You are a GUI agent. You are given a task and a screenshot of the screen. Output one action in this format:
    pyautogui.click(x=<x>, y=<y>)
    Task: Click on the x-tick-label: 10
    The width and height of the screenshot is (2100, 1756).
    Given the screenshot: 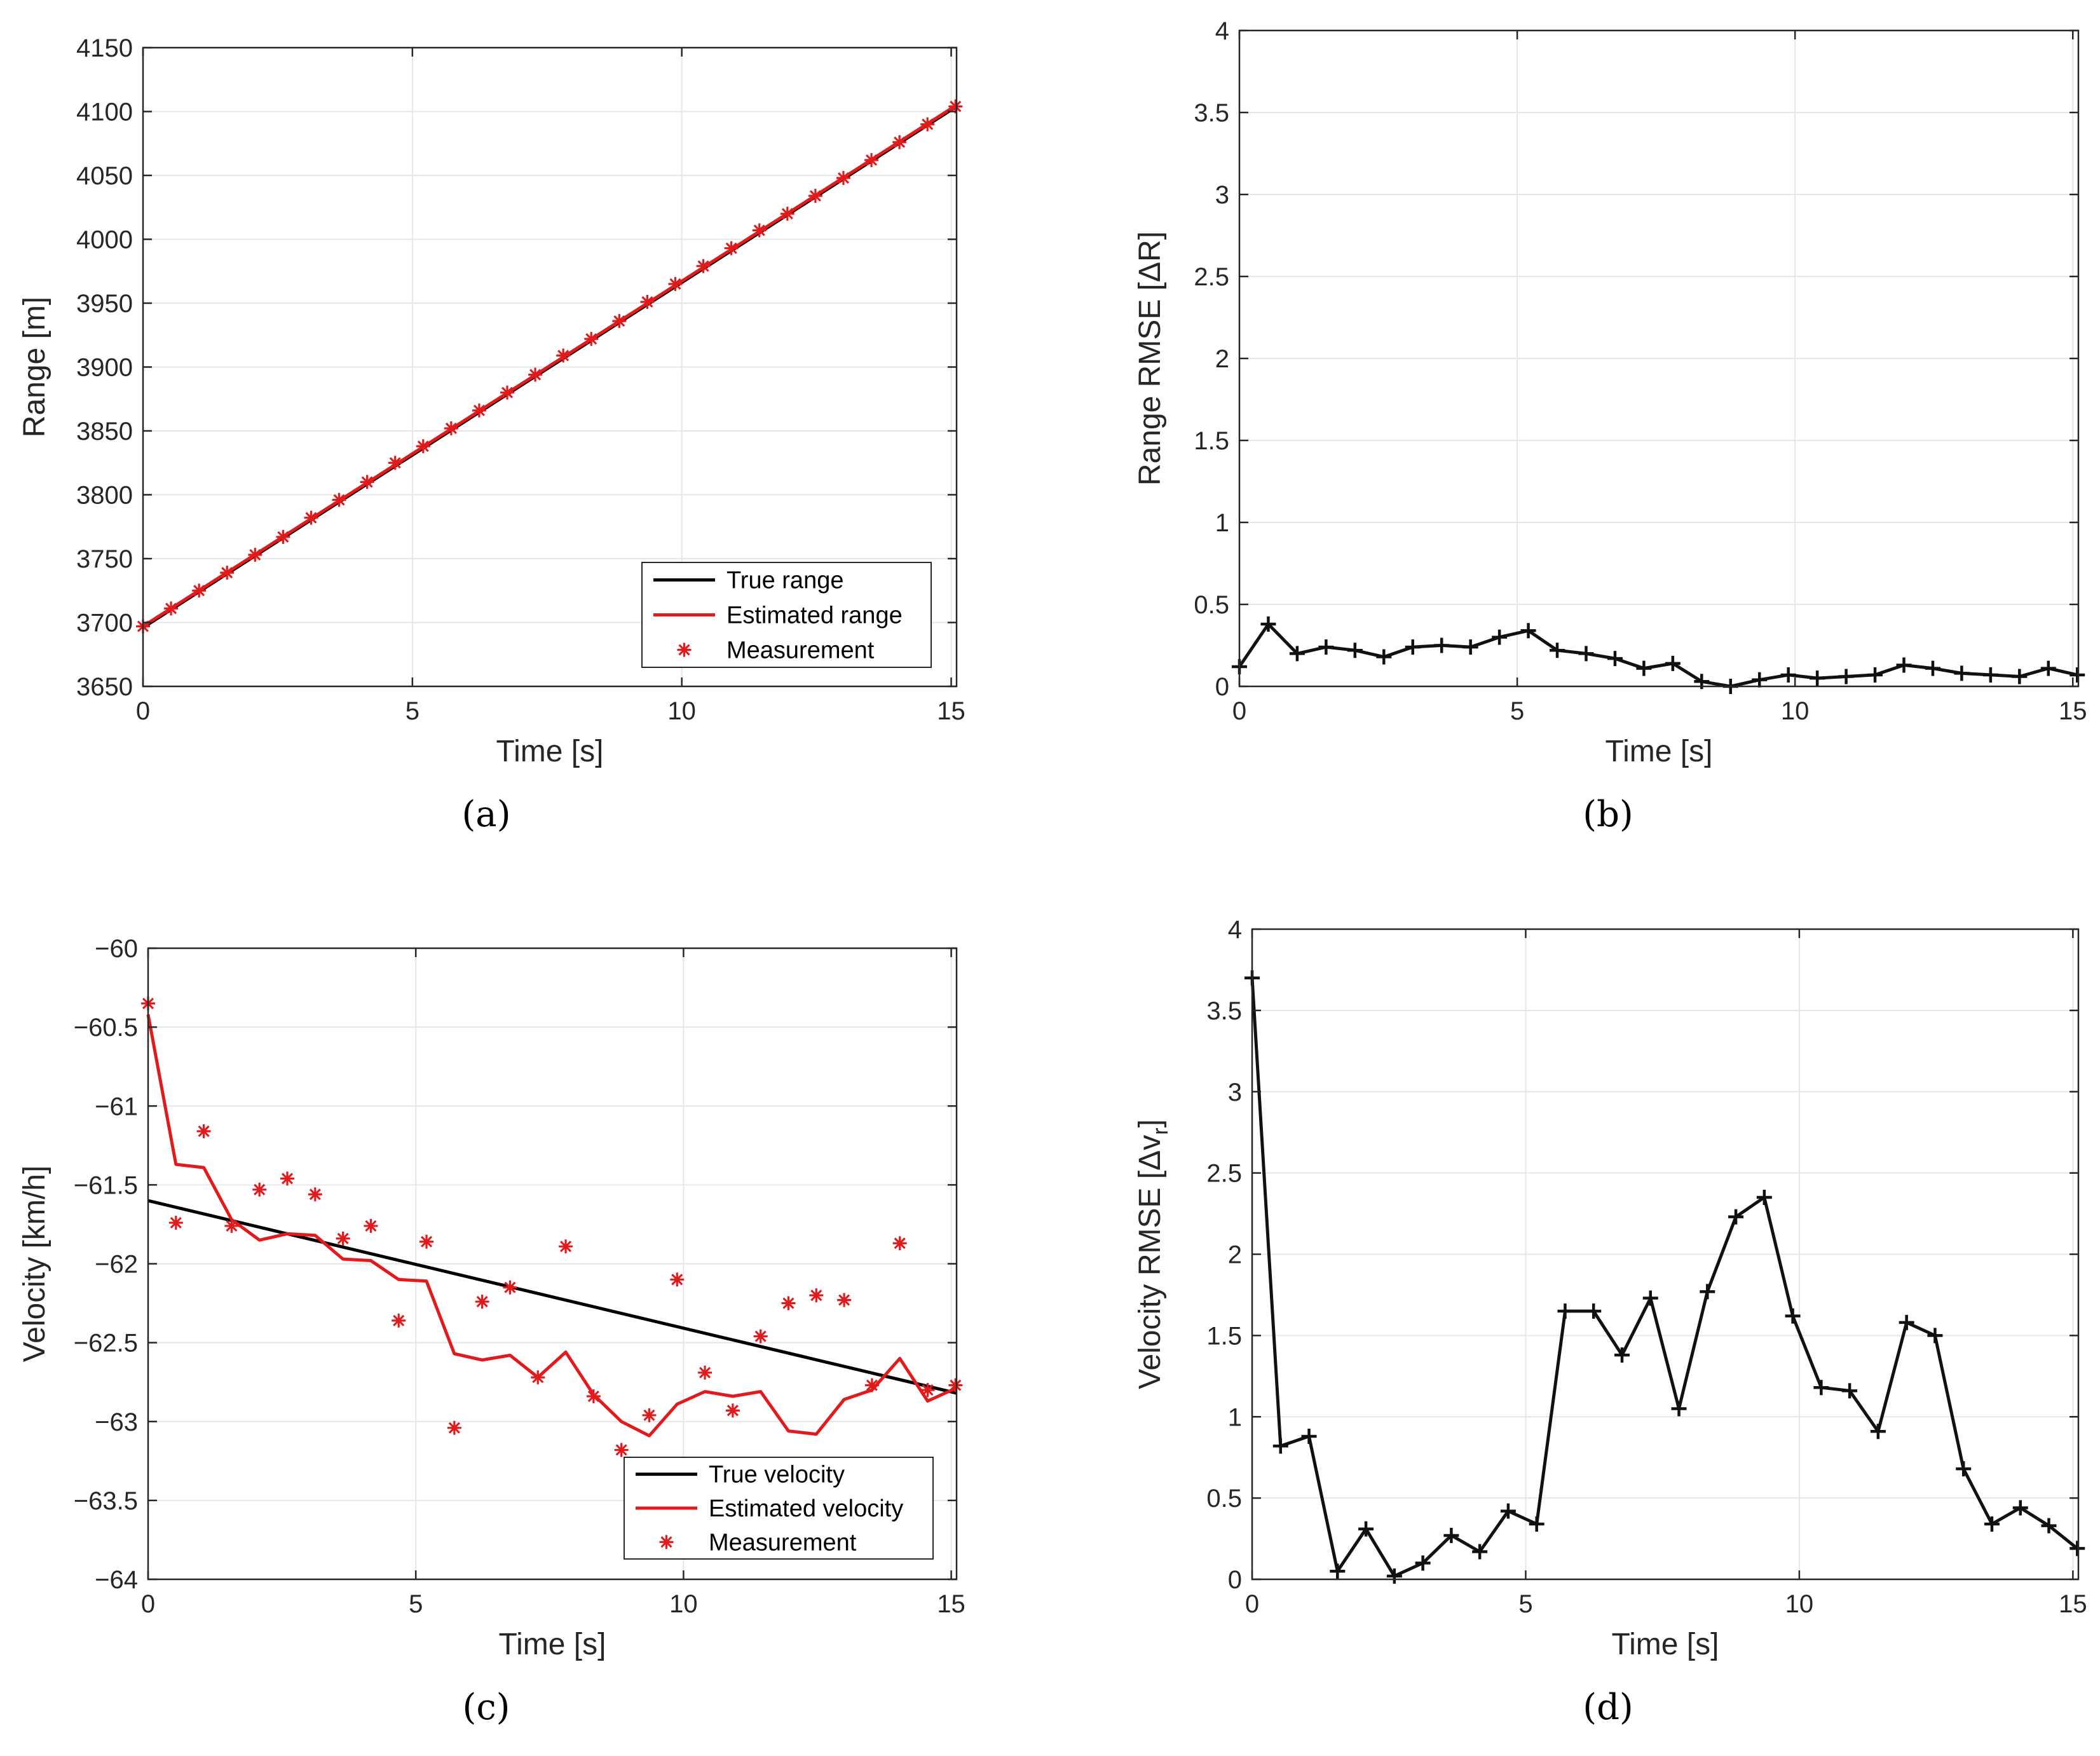 What is the action you would take?
    pyautogui.click(x=1799, y=1604)
    